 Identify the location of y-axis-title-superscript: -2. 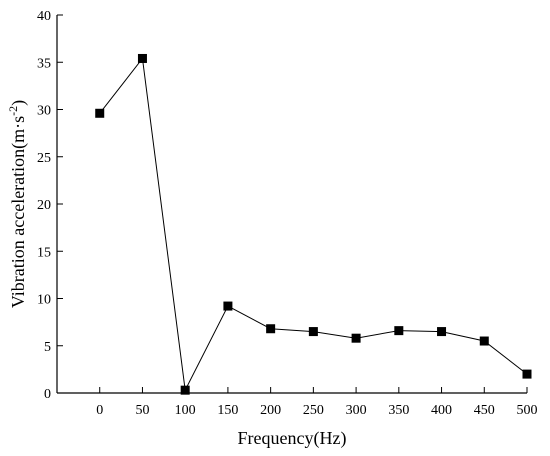
(13, 111).